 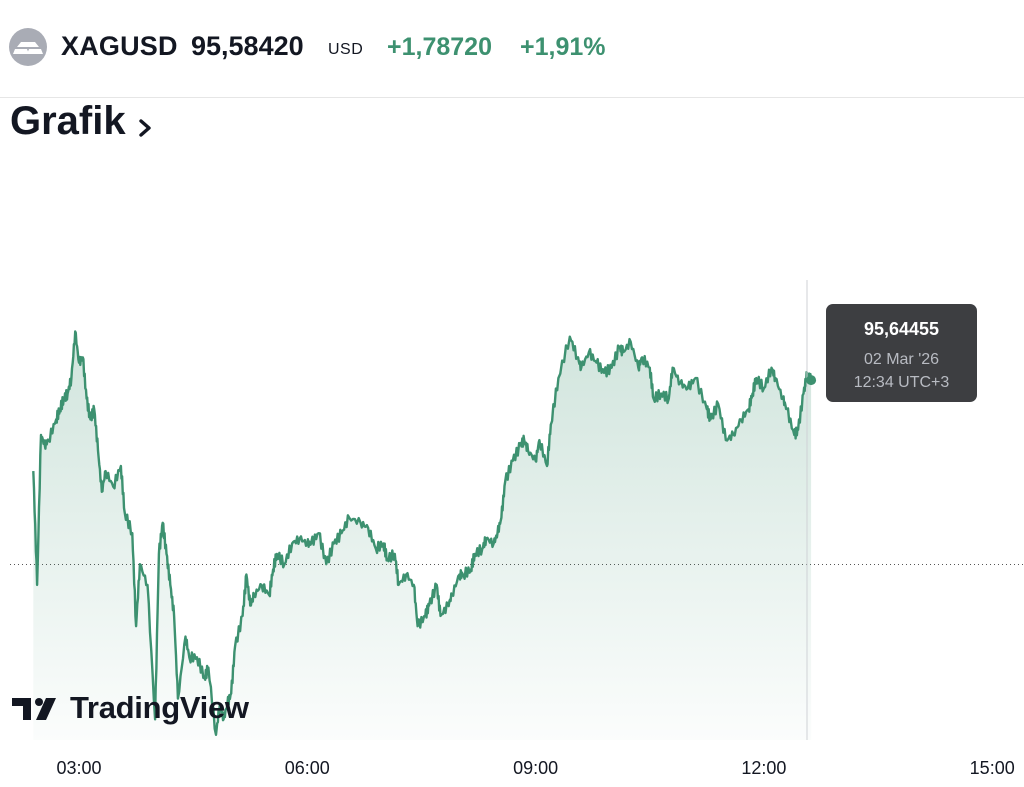 I want to click on tooltip-value: 95,64455, so click(x=901, y=329).